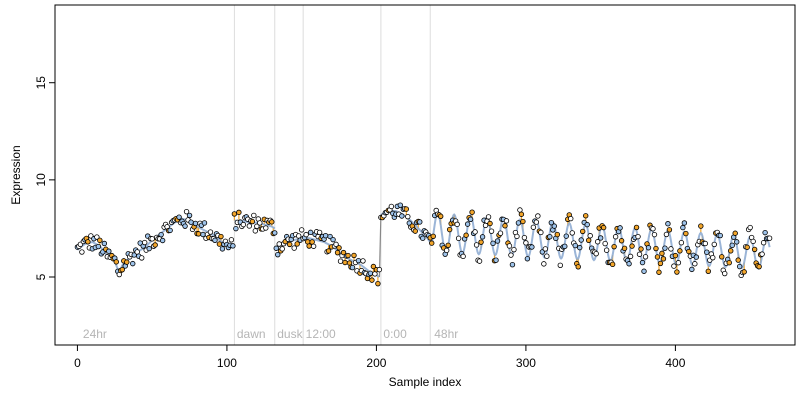  What do you see at coordinates (41, 276) in the screenshot?
I see `y-tick-label-0: 5` at bounding box center [41, 276].